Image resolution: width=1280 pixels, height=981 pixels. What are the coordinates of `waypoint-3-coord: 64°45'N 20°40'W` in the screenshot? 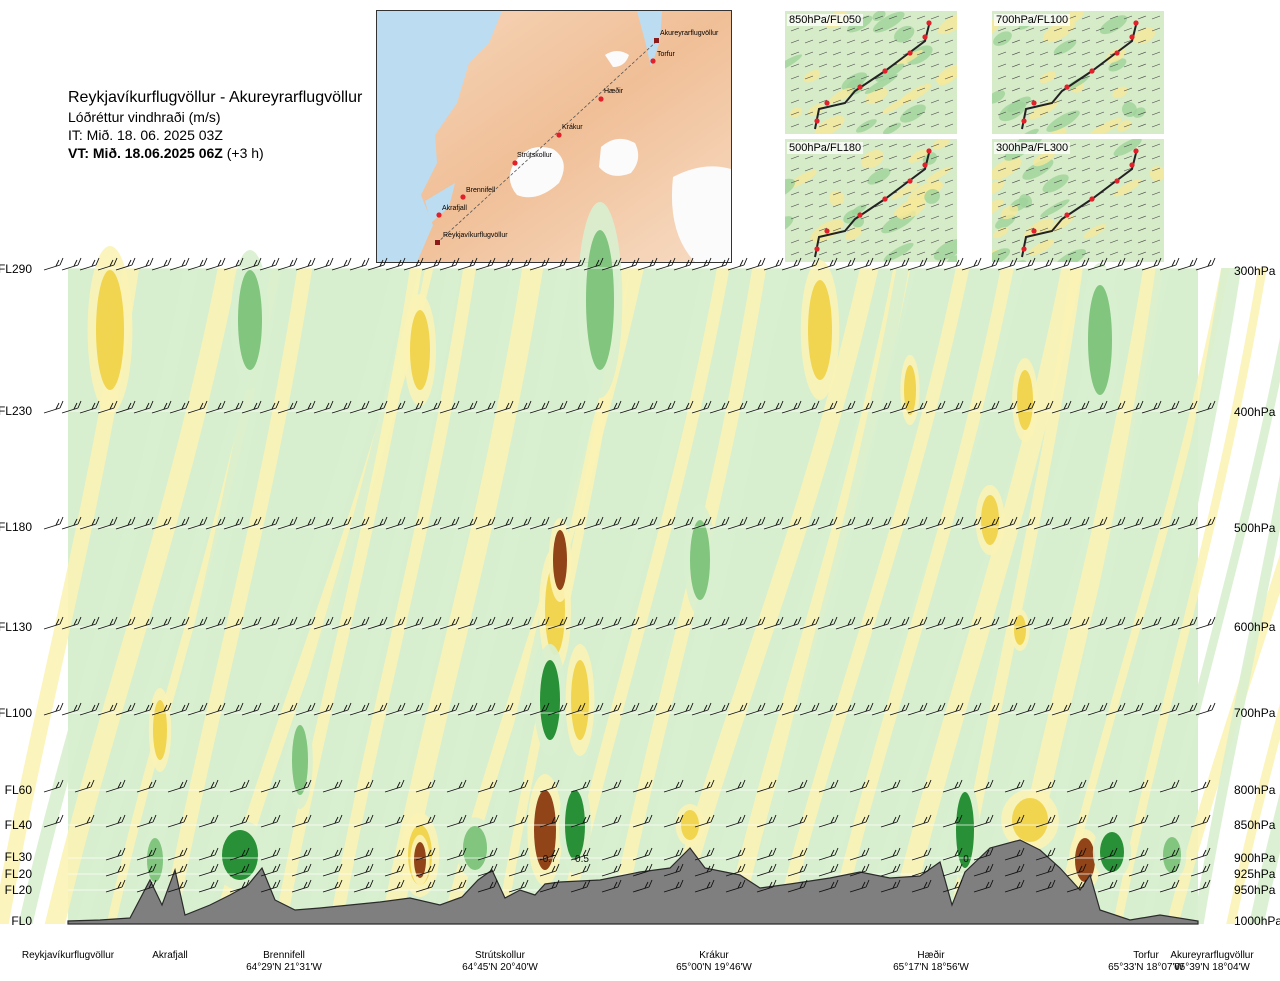 It's located at (500, 967).